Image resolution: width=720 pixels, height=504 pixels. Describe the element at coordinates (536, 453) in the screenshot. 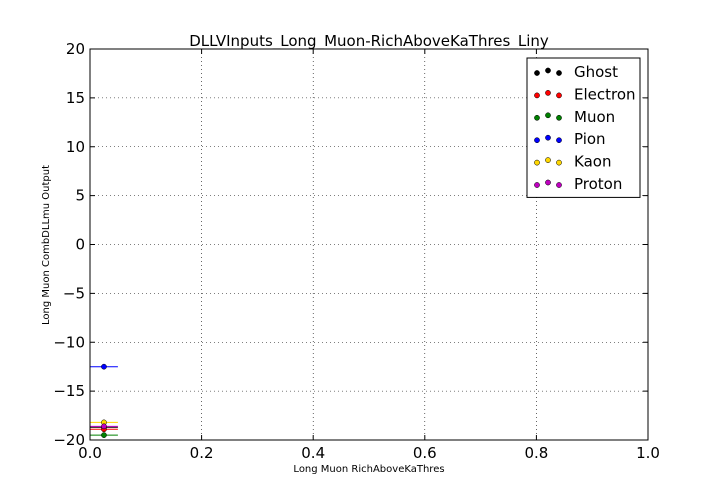

I see `x-tick-label: 0.8` at that location.